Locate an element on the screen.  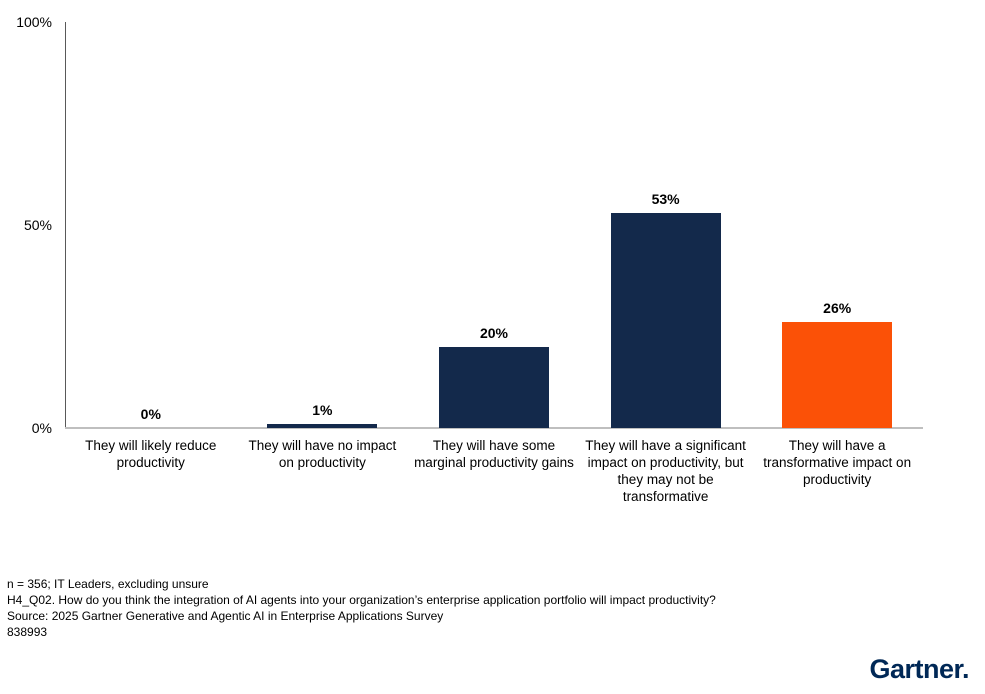
bar-column: 20% is located at coordinates (494, 225).